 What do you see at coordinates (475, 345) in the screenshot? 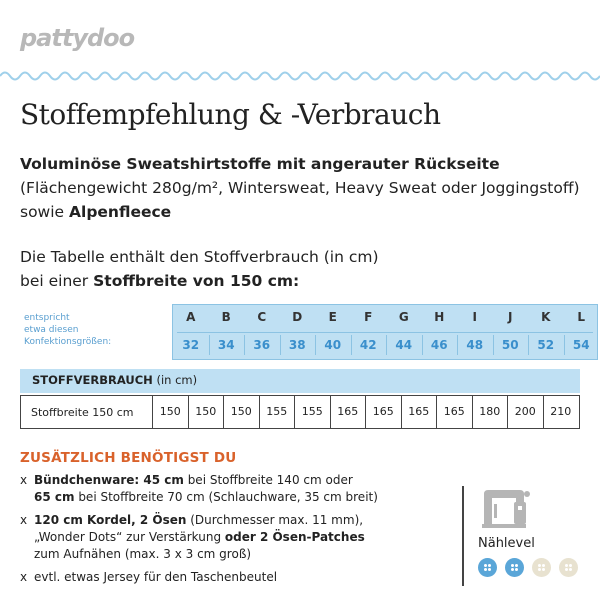
I see `size-number: 48` at bounding box center [475, 345].